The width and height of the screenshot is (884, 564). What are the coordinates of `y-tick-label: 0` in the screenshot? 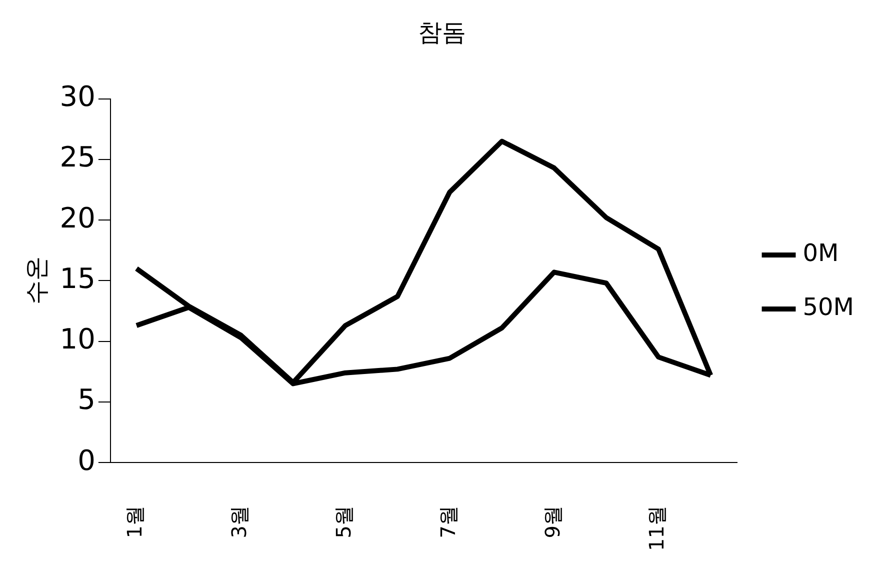 It's located at (87, 460).